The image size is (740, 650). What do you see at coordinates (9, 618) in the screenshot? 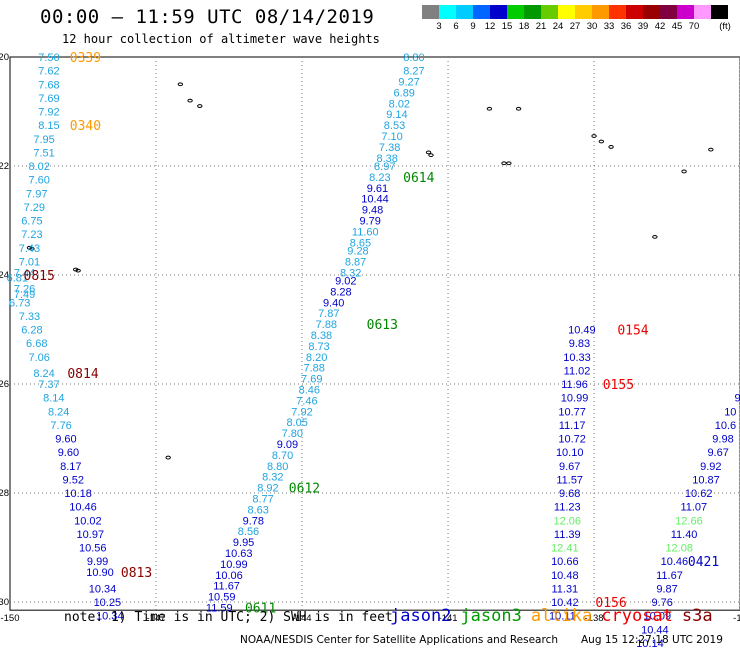
I see `lon-tick-label: -150` at bounding box center [9, 618].